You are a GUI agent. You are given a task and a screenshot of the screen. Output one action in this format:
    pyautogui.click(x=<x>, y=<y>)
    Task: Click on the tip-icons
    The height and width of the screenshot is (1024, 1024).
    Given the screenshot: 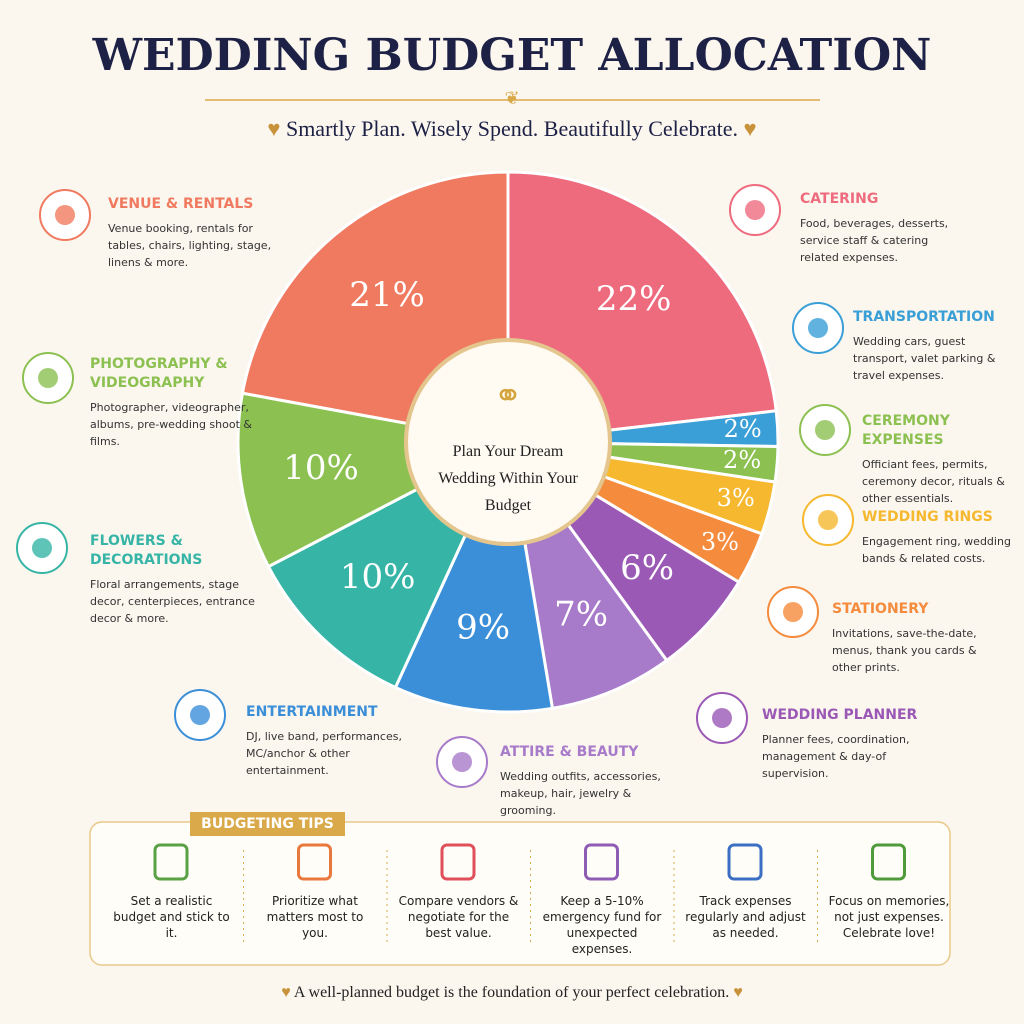 What is the action you would take?
    pyautogui.click(x=529, y=894)
    